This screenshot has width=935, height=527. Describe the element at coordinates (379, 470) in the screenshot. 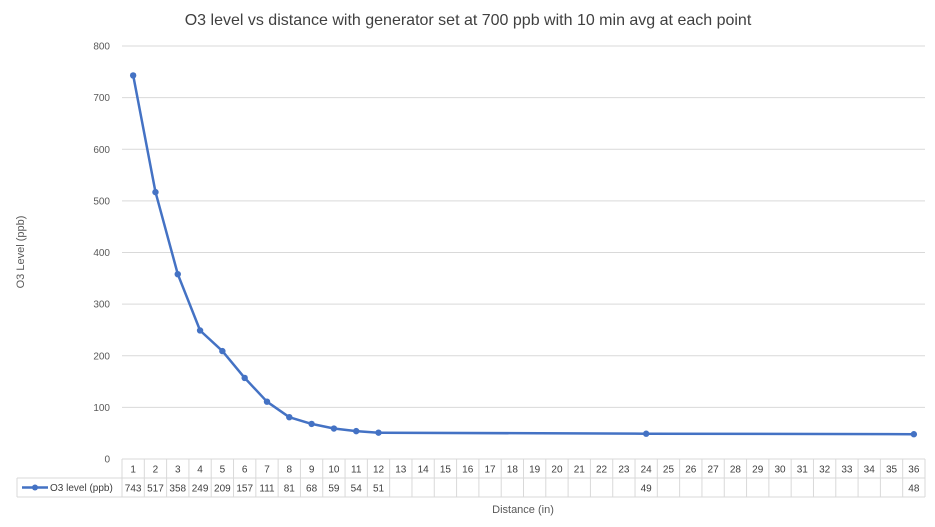

I see `x-tick-label: 12` at that location.